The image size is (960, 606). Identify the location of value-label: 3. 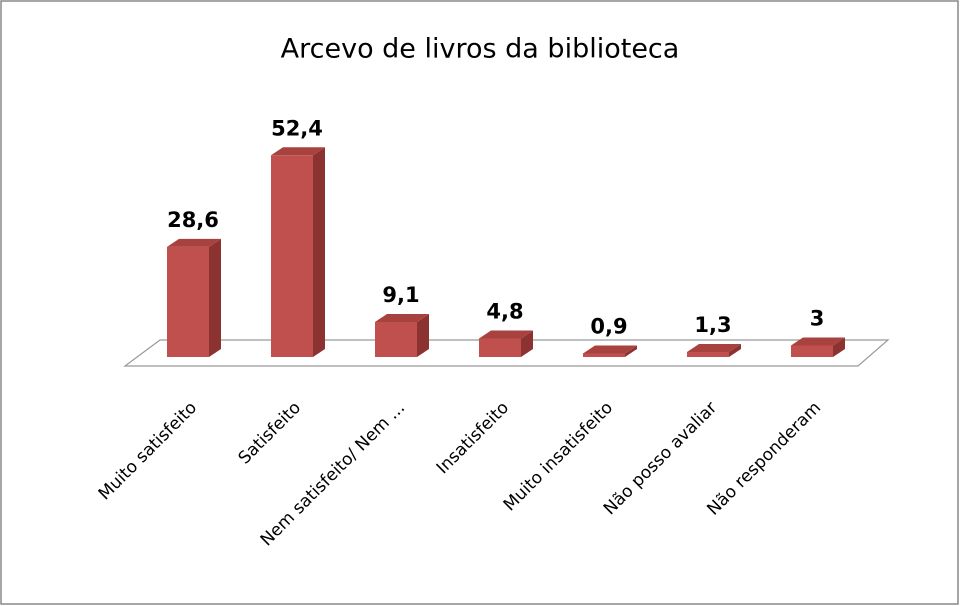
(817, 318).